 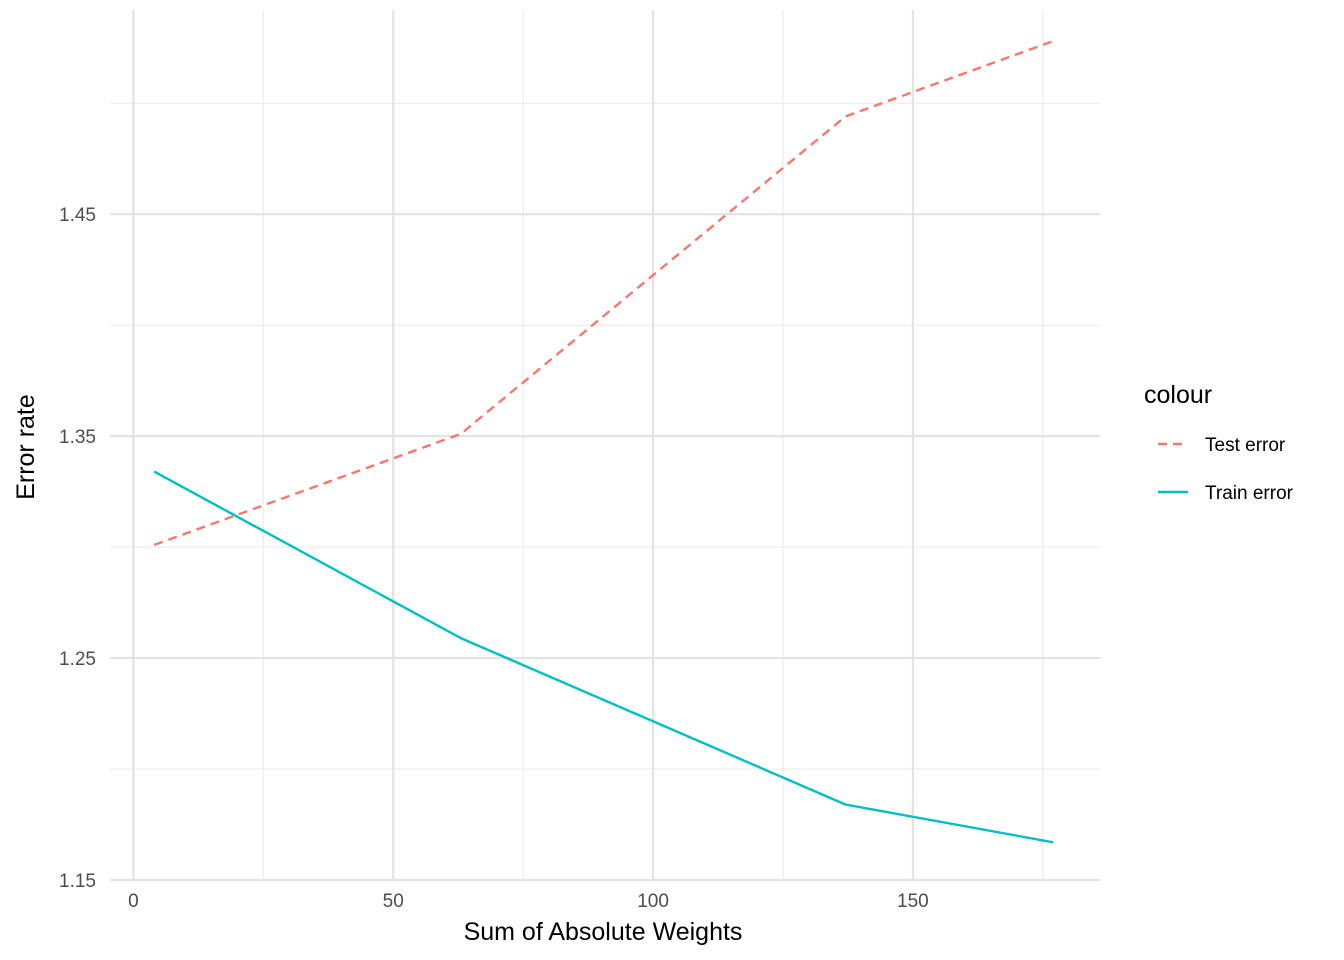 I want to click on y-tick-label: 1.45, so click(x=77, y=215).